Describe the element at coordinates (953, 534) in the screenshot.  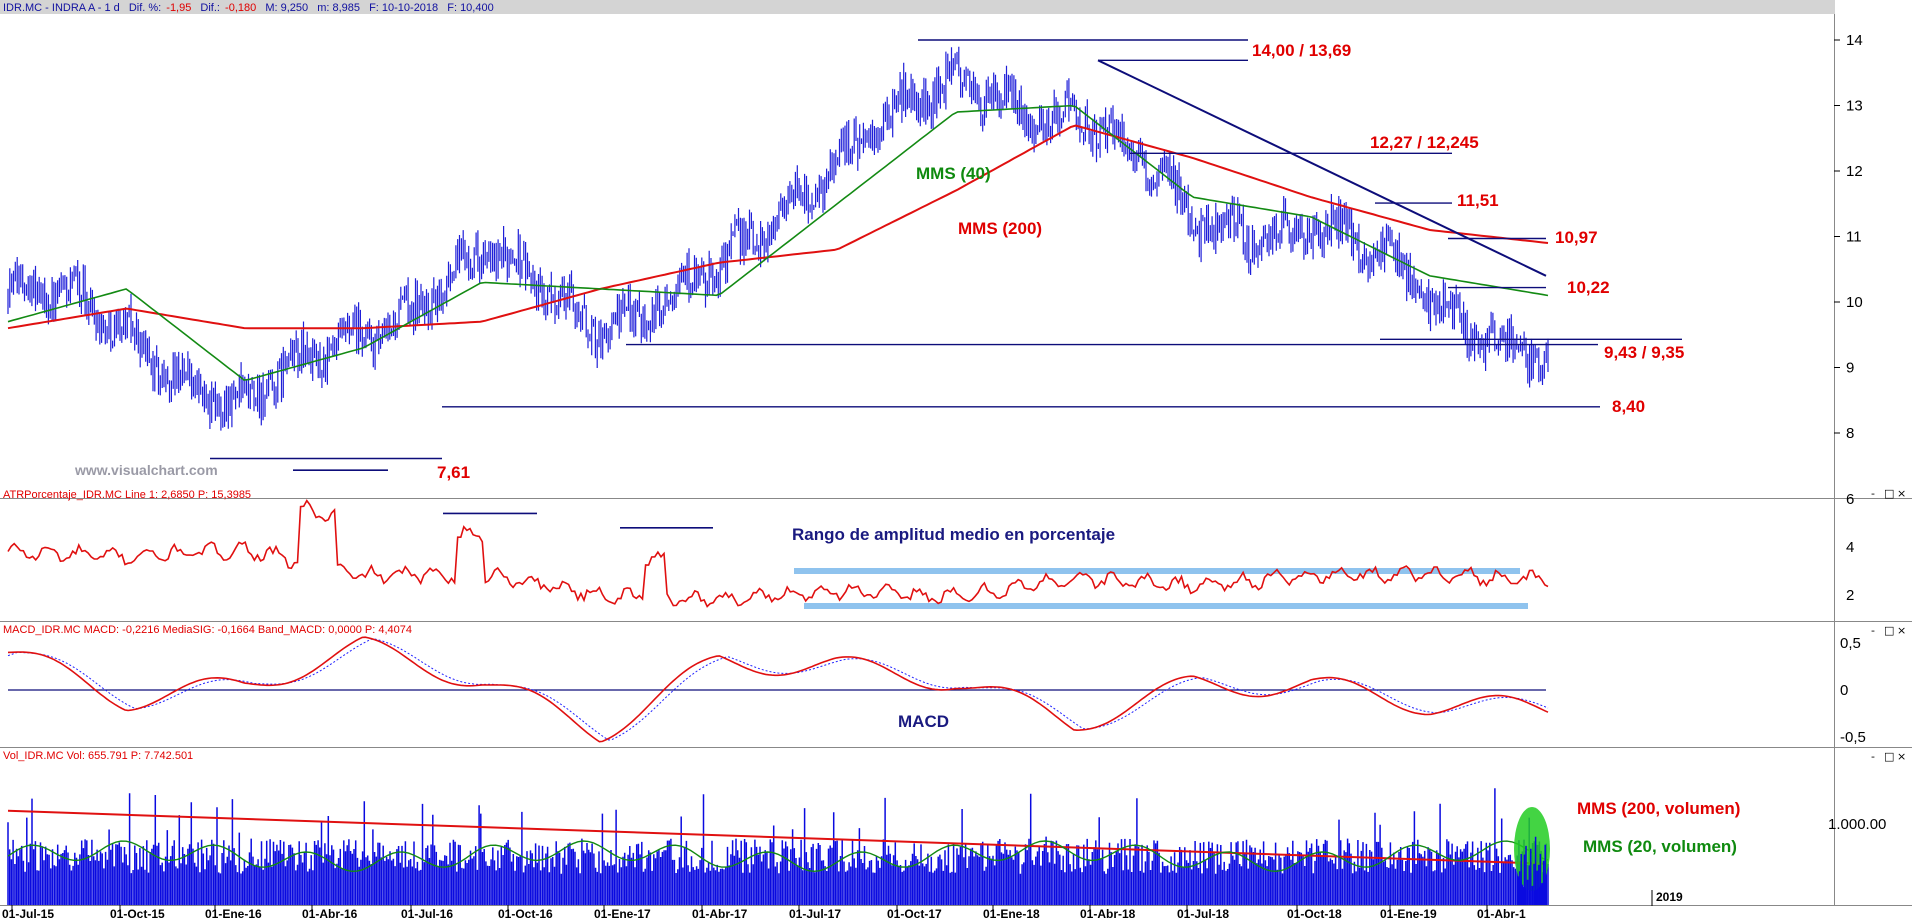
I see `label-atr-title: Rango de amplitud medio en porcentaje` at that location.